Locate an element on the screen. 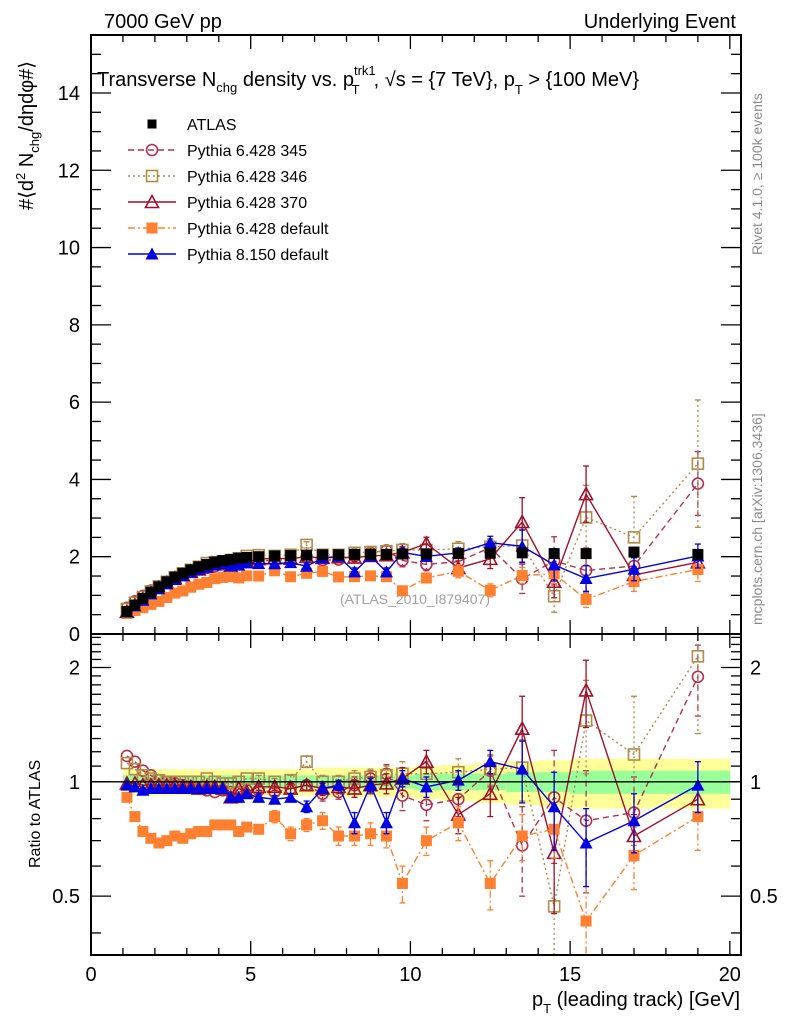  ratio-tick-label-left: 0.5 is located at coordinates (66, 897).